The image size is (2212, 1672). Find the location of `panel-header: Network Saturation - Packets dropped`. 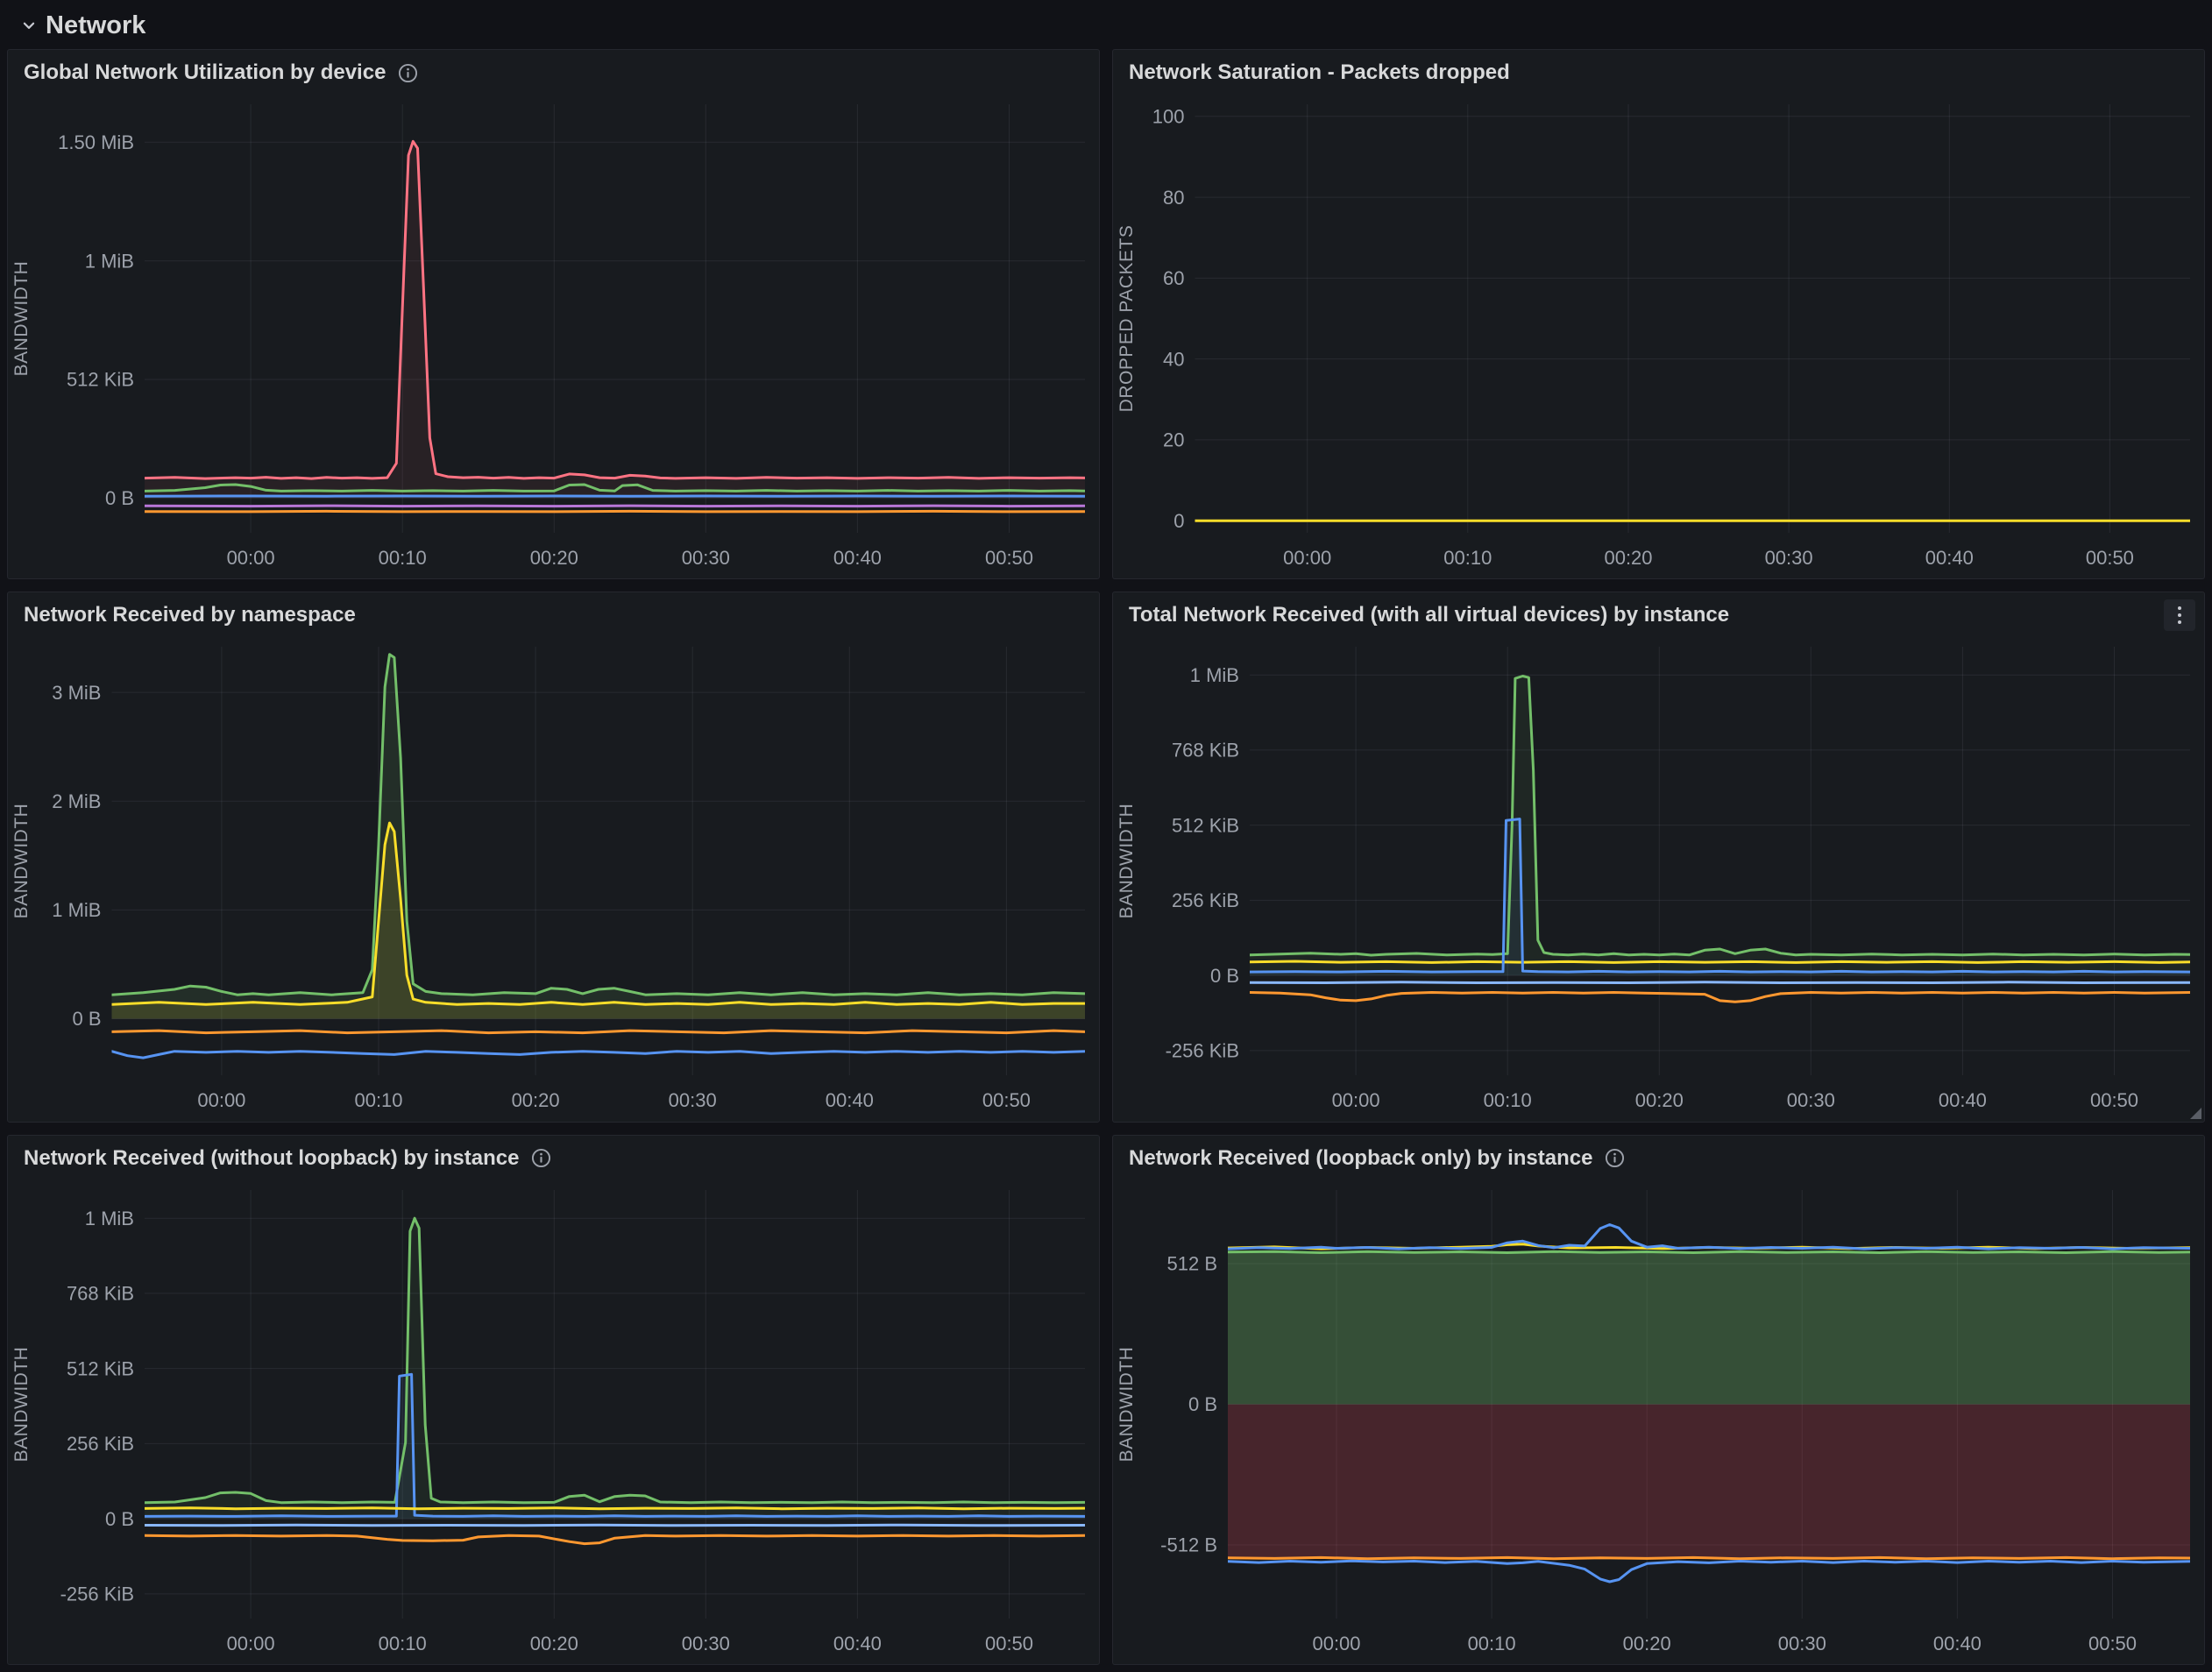

panel-header: Network Saturation - Packets dropped is located at coordinates (1658, 70).